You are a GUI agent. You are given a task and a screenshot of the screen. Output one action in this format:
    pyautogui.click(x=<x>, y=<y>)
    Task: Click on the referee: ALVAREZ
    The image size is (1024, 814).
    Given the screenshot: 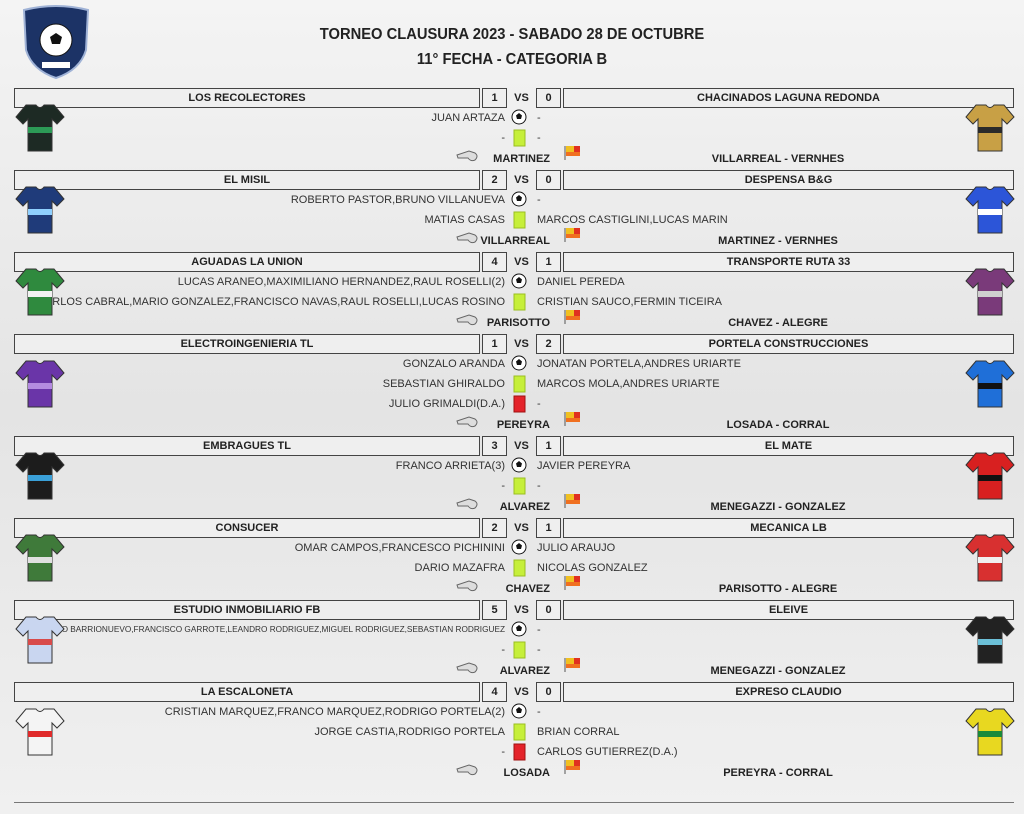 What is the action you would take?
    pyautogui.click(x=524, y=507)
    